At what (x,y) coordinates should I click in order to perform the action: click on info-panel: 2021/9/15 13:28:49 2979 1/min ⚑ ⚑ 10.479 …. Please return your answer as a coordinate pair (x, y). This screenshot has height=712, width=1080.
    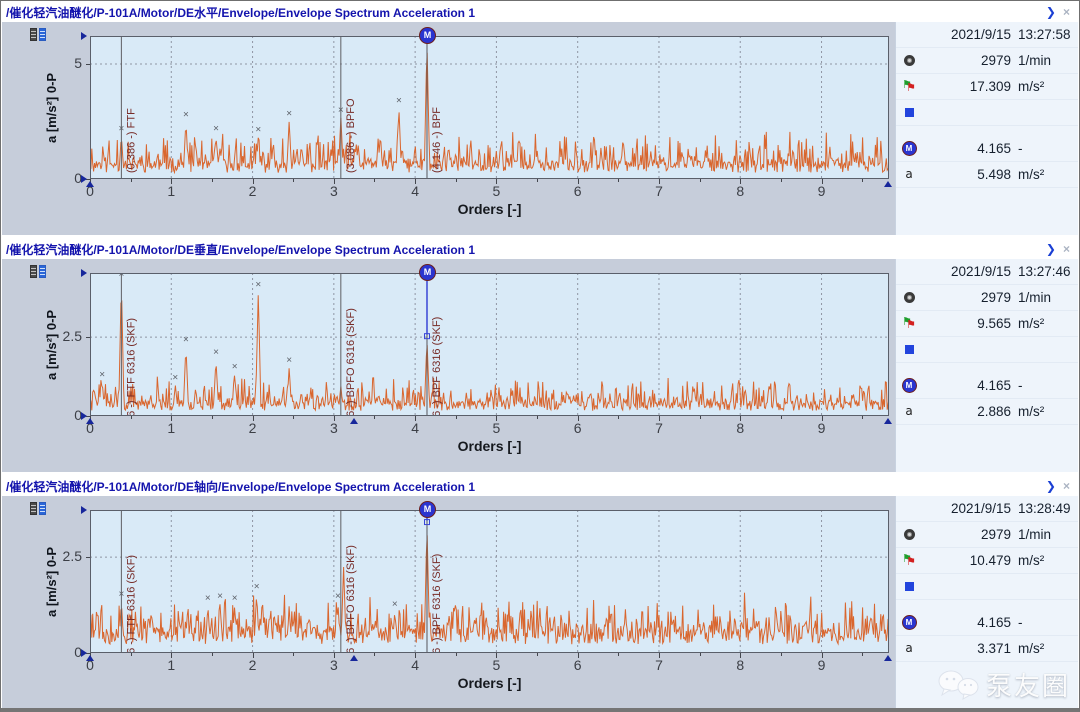
    Looking at the image, I should click on (986, 602).